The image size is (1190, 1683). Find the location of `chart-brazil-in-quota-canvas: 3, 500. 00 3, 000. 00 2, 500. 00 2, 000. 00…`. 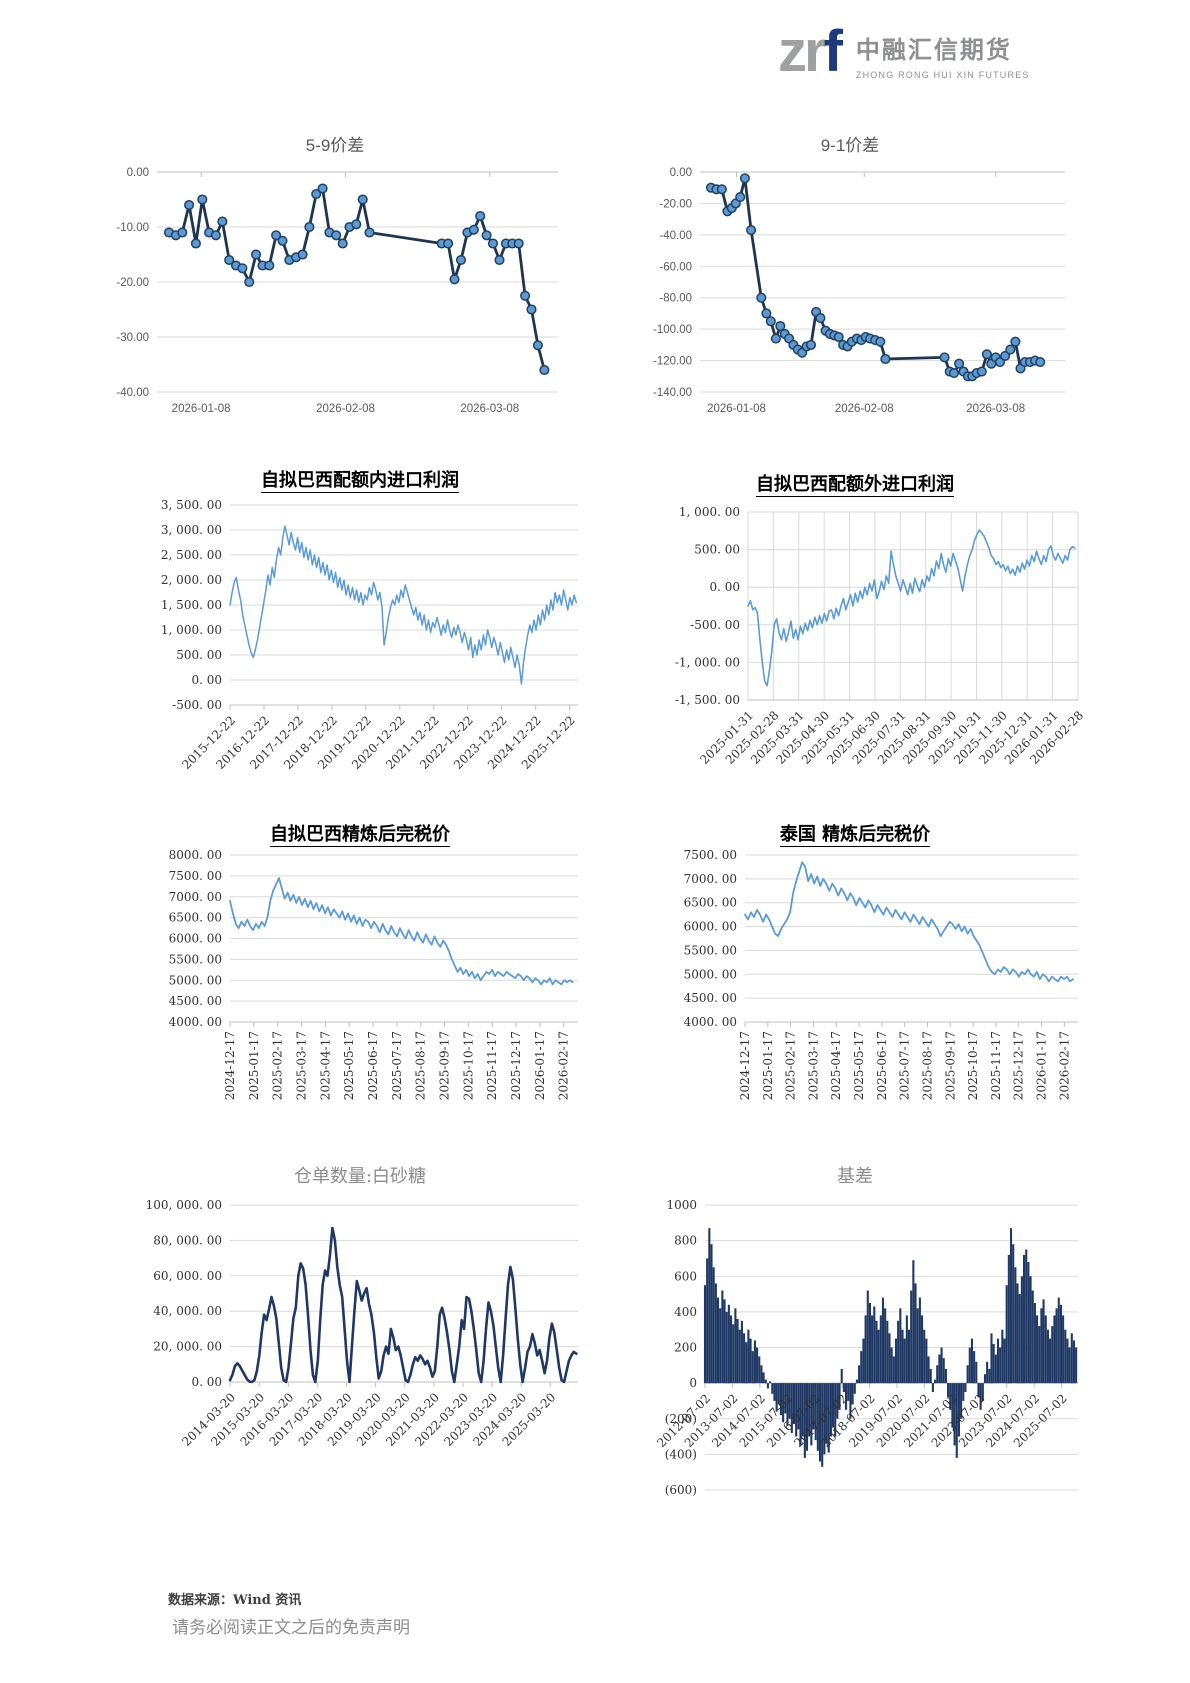

chart-brazil-in-quota-canvas: 3, 500. 00 3, 000. 00 2, 500. 00 2, 000. 00… is located at coordinates (360, 628).